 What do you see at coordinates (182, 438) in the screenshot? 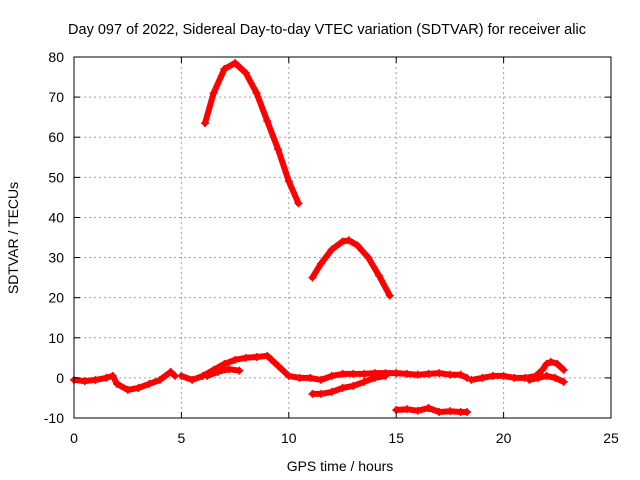
I see `x-tick-label: 5` at bounding box center [182, 438].